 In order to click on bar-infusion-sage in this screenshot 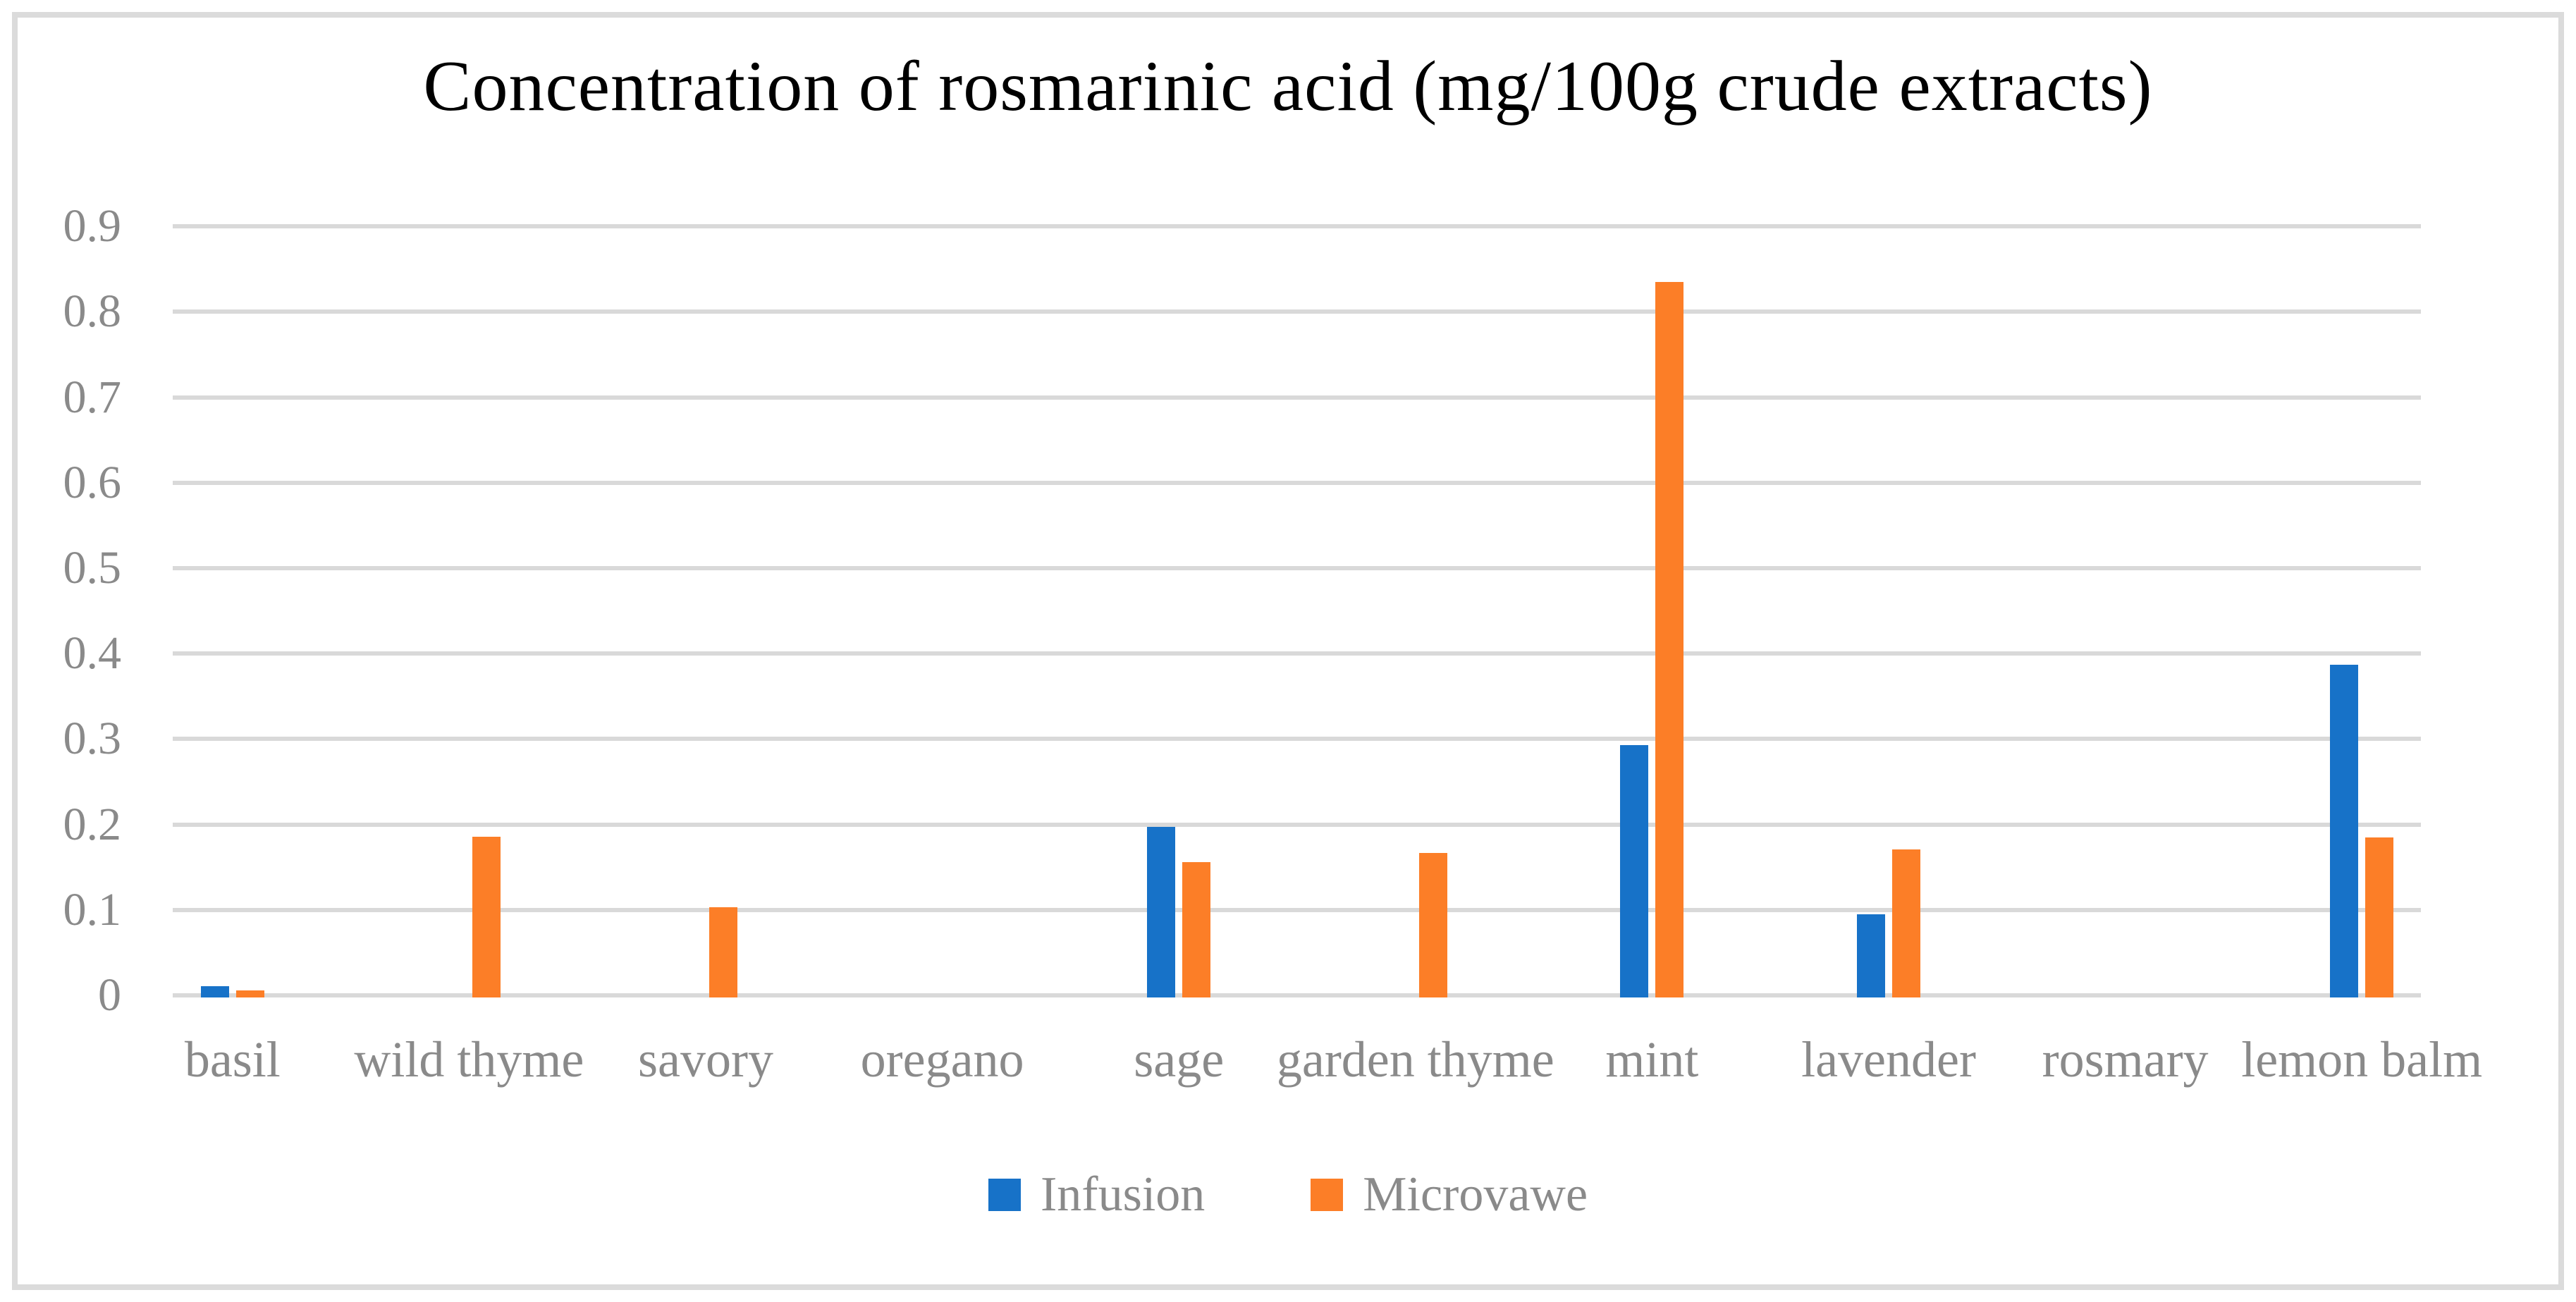, I will do `click(1161, 912)`.